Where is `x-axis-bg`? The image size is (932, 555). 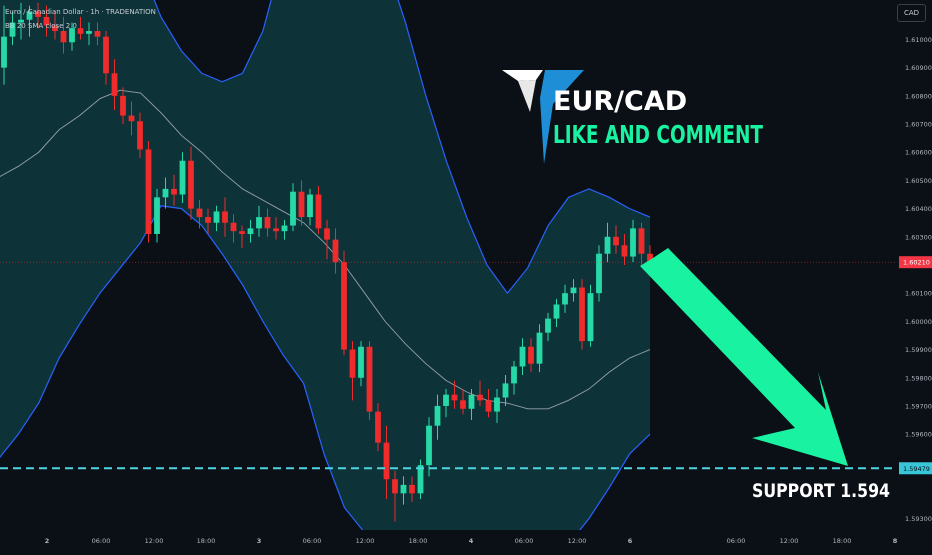
x-axis-bg is located at coordinates (466, 540).